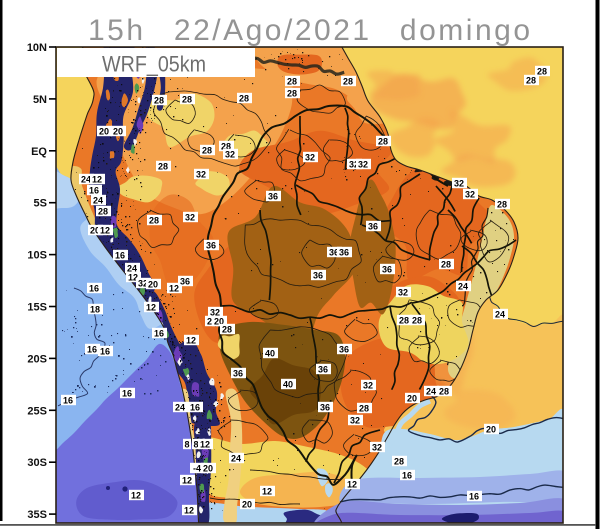  What do you see at coordinates (197, 469) in the screenshot?
I see `svg-text: -4` at bounding box center [197, 469].